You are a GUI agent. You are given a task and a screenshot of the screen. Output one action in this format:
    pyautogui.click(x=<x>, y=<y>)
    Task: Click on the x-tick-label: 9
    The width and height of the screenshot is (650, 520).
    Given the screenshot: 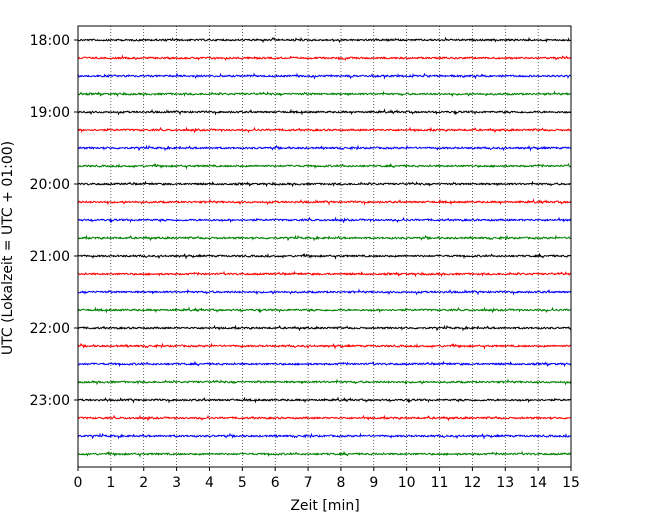 What is the action you would take?
    pyautogui.click(x=373, y=483)
    